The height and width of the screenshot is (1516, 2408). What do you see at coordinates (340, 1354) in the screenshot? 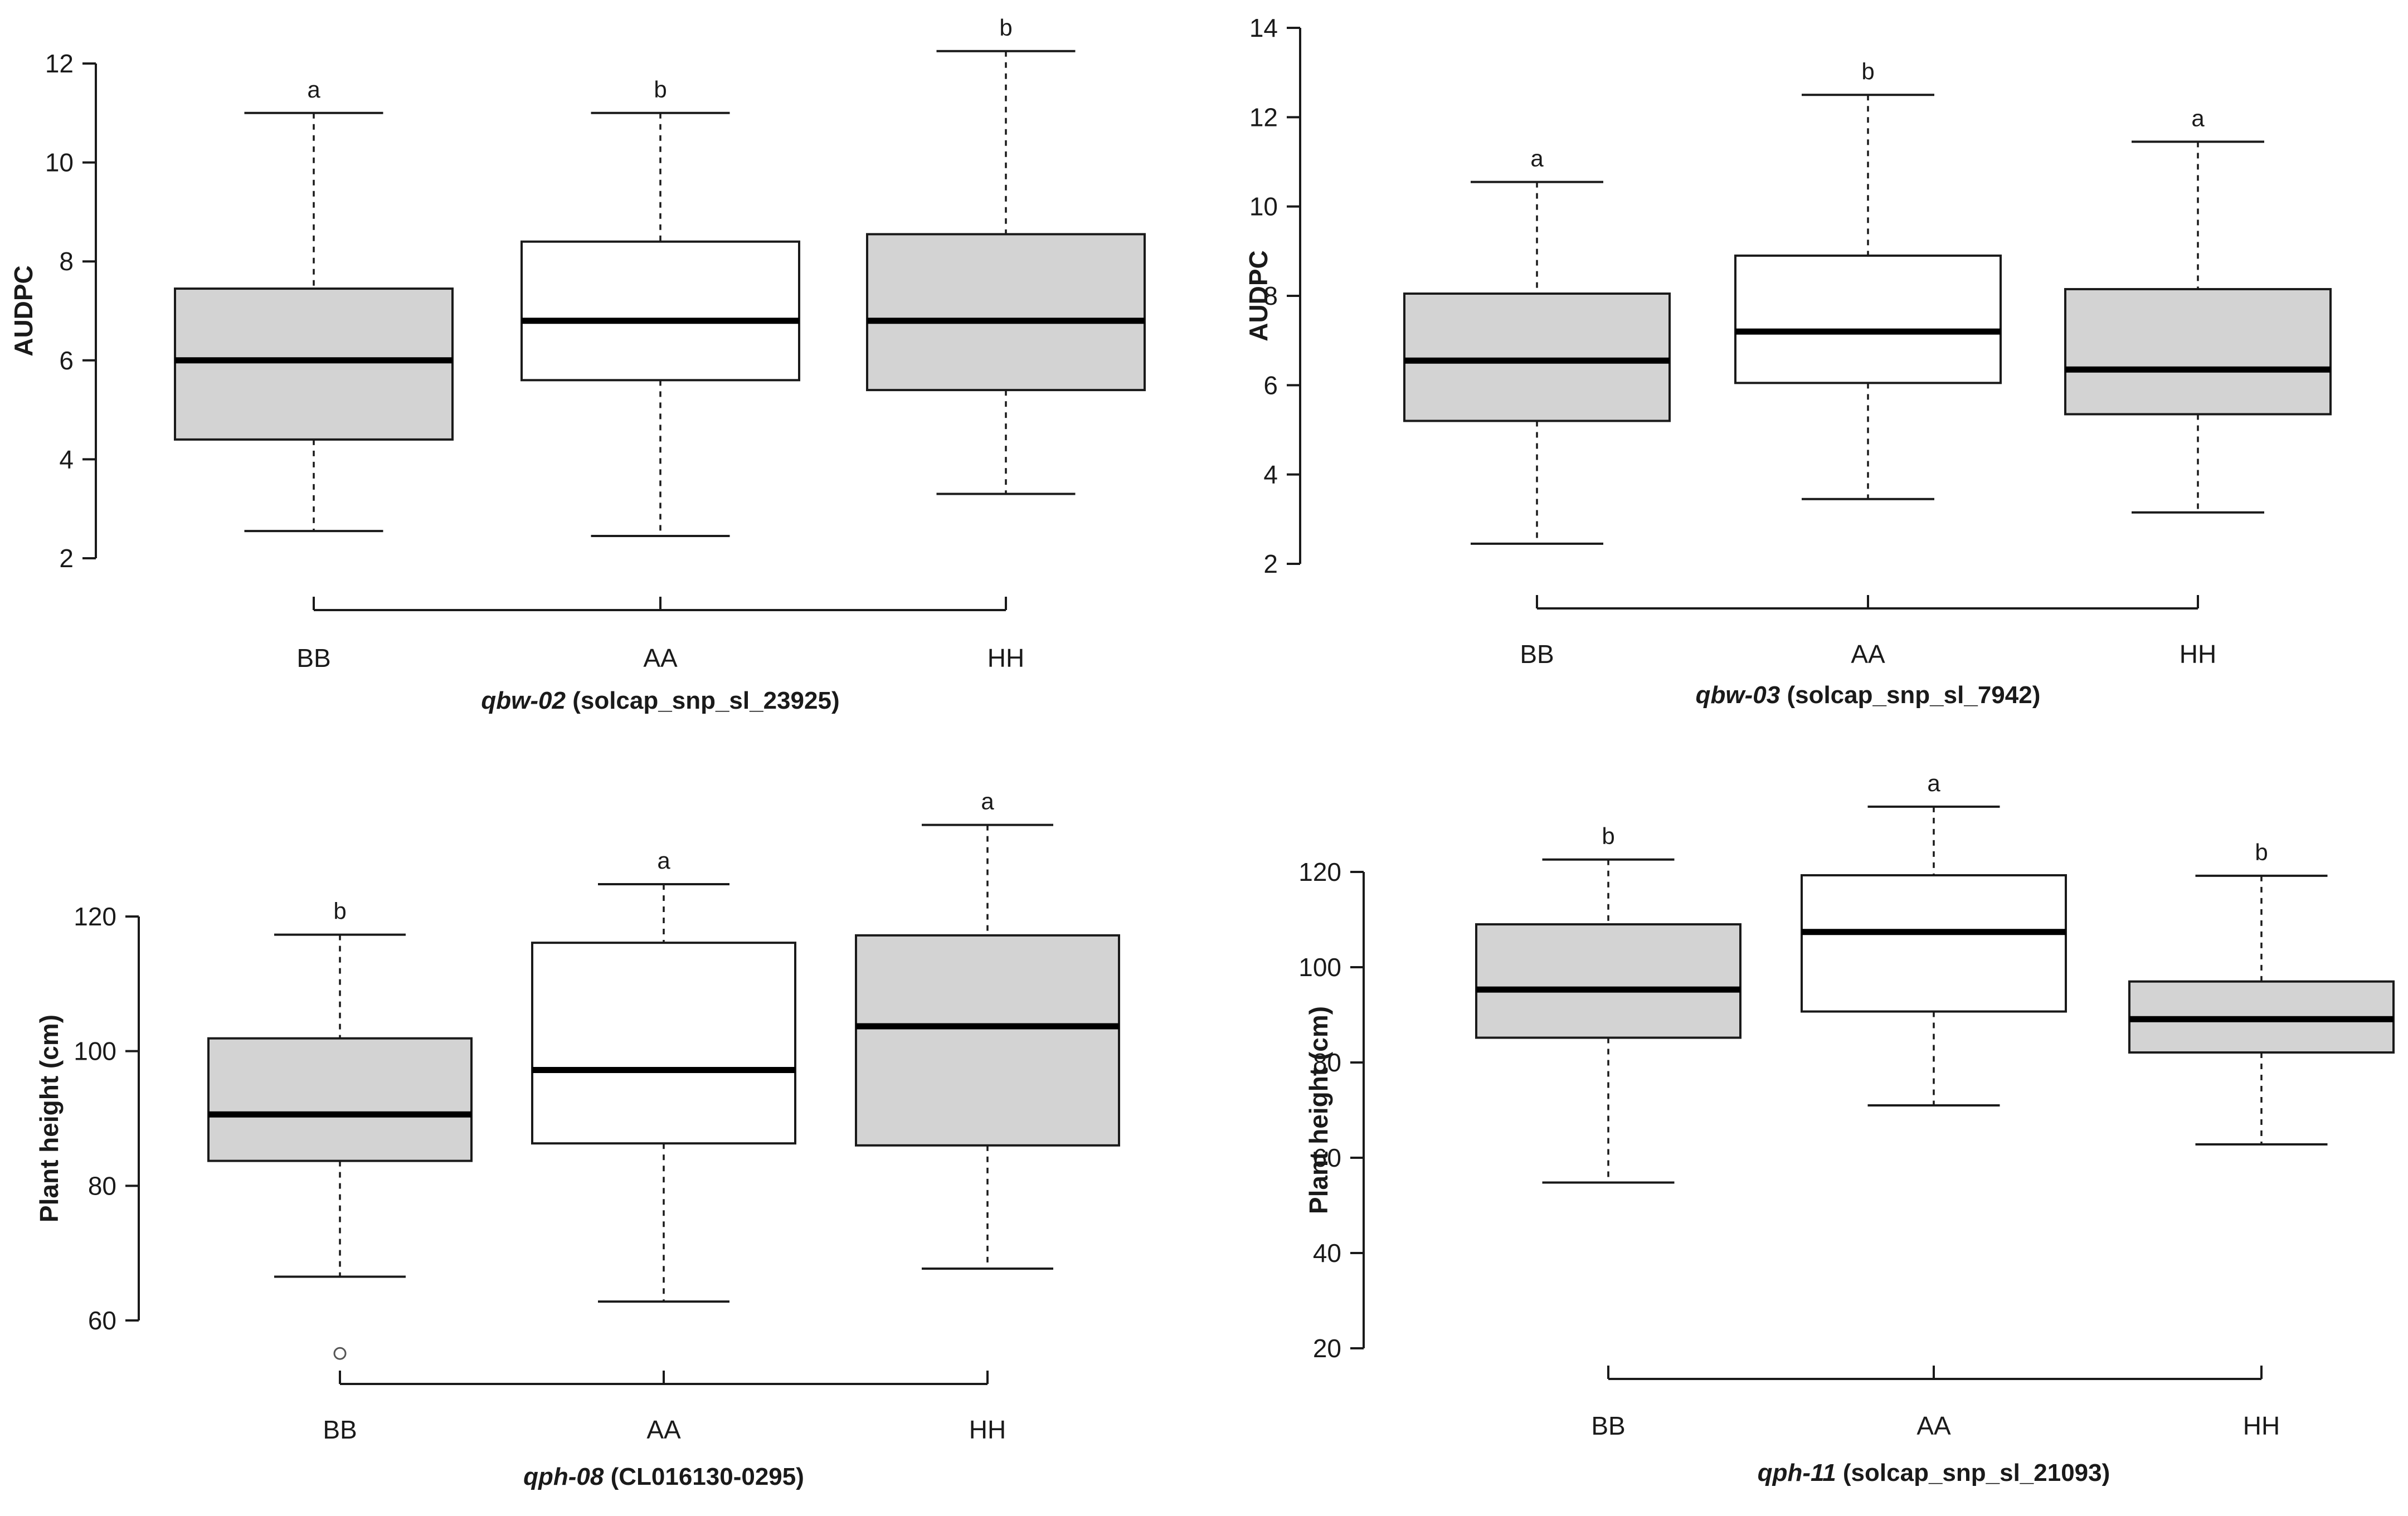
I see `outlier-point` at bounding box center [340, 1354].